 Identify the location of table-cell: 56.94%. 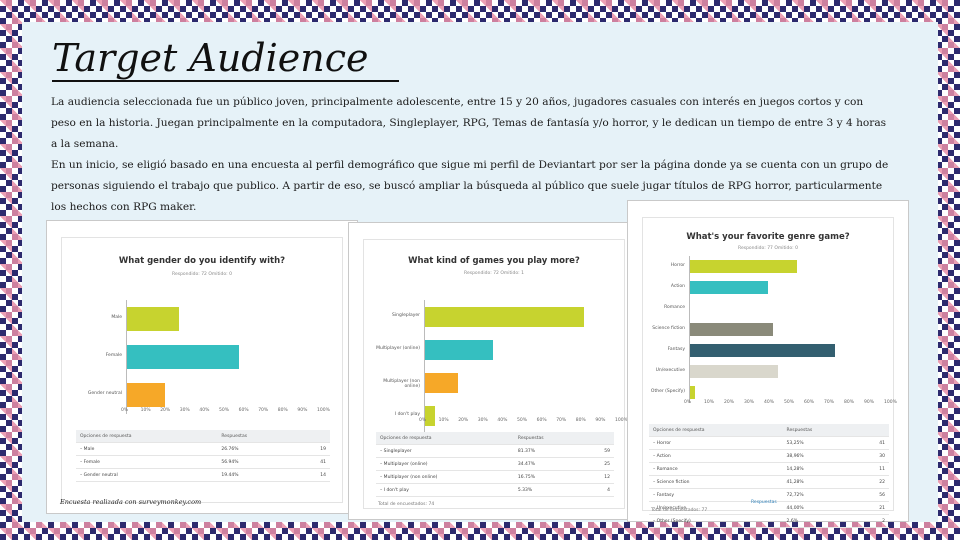
(257, 462).